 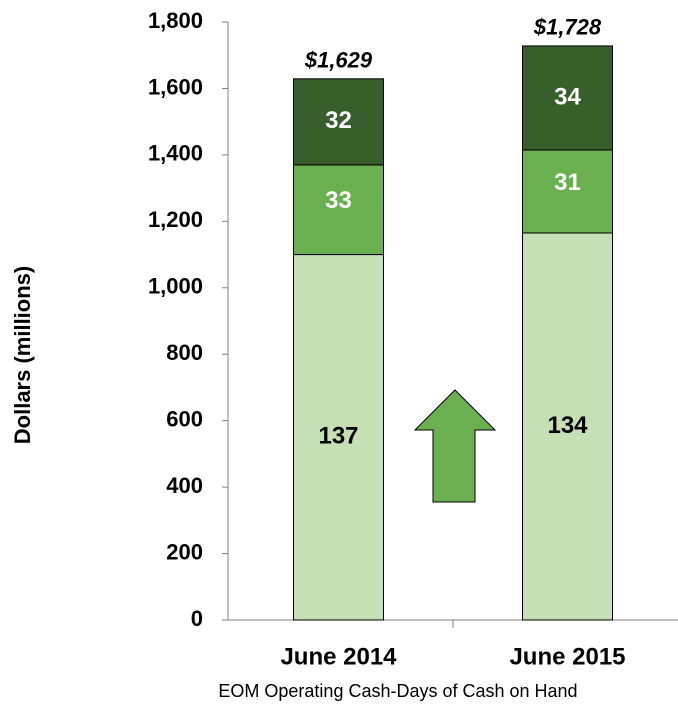 What do you see at coordinates (184, 551) in the screenshot?
I see `y-tick-label: 200` at bounding box center [184, 551].